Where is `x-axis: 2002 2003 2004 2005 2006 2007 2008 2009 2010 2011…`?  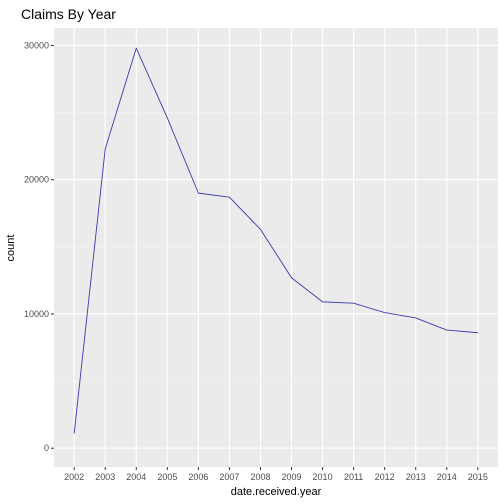
x-axis: 2002 2003 2004 2005 2006 2007 2008 2009 2010 2011… is located at coordinates (276, 474).